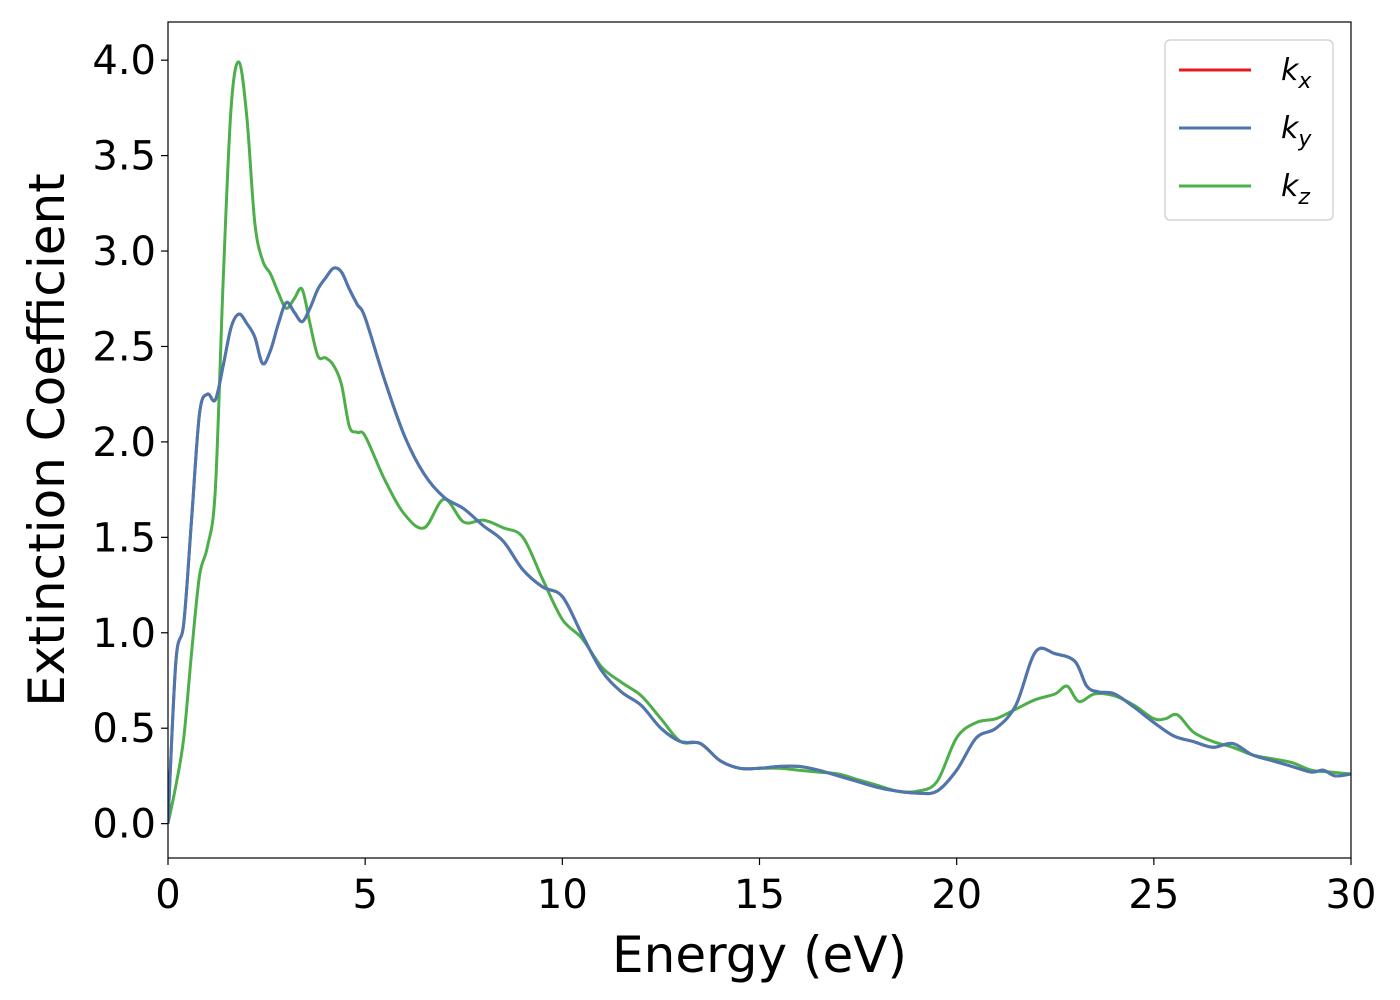 The height and width of the screenshot is (1000, 1400). What do you see at coordinates (759, 895) in the screenshot?
I see `x-tick-label: 15` at bounding box center [759, 895].